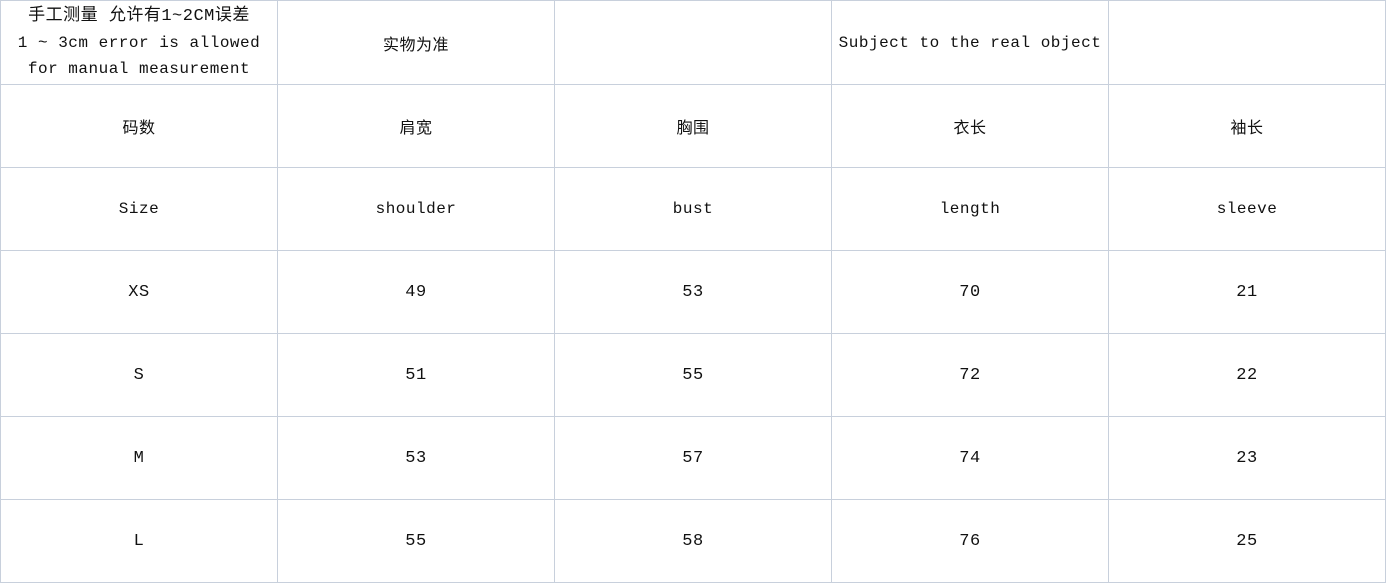  I want to click on header-bust-cn: 胸围, so click(693, 126).